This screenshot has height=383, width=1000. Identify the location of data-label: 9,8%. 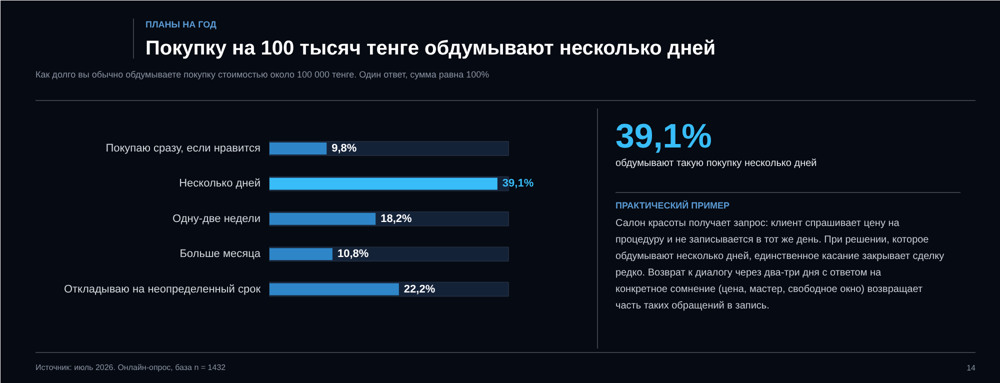
(344, 148).